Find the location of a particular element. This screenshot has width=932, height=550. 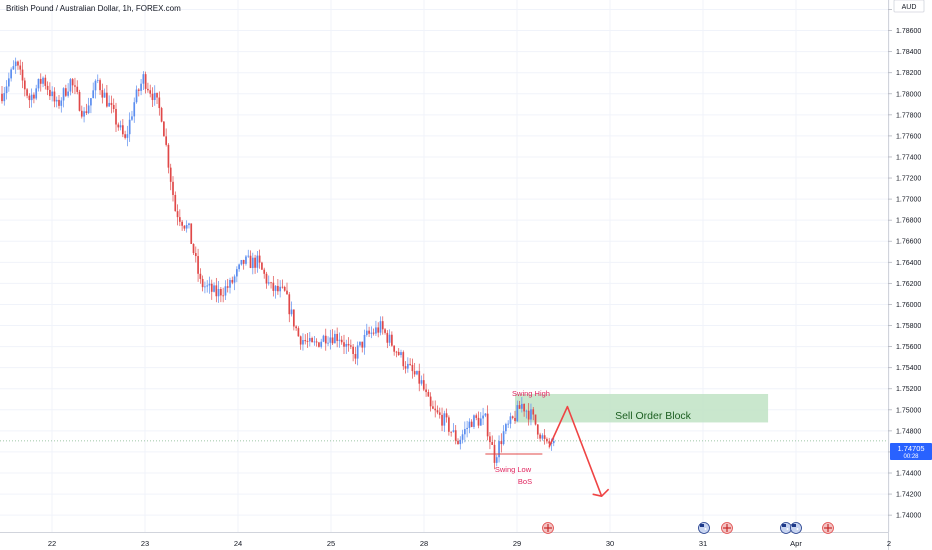

price-tick-label: 1.77800 is located at coordinates (908, 115).